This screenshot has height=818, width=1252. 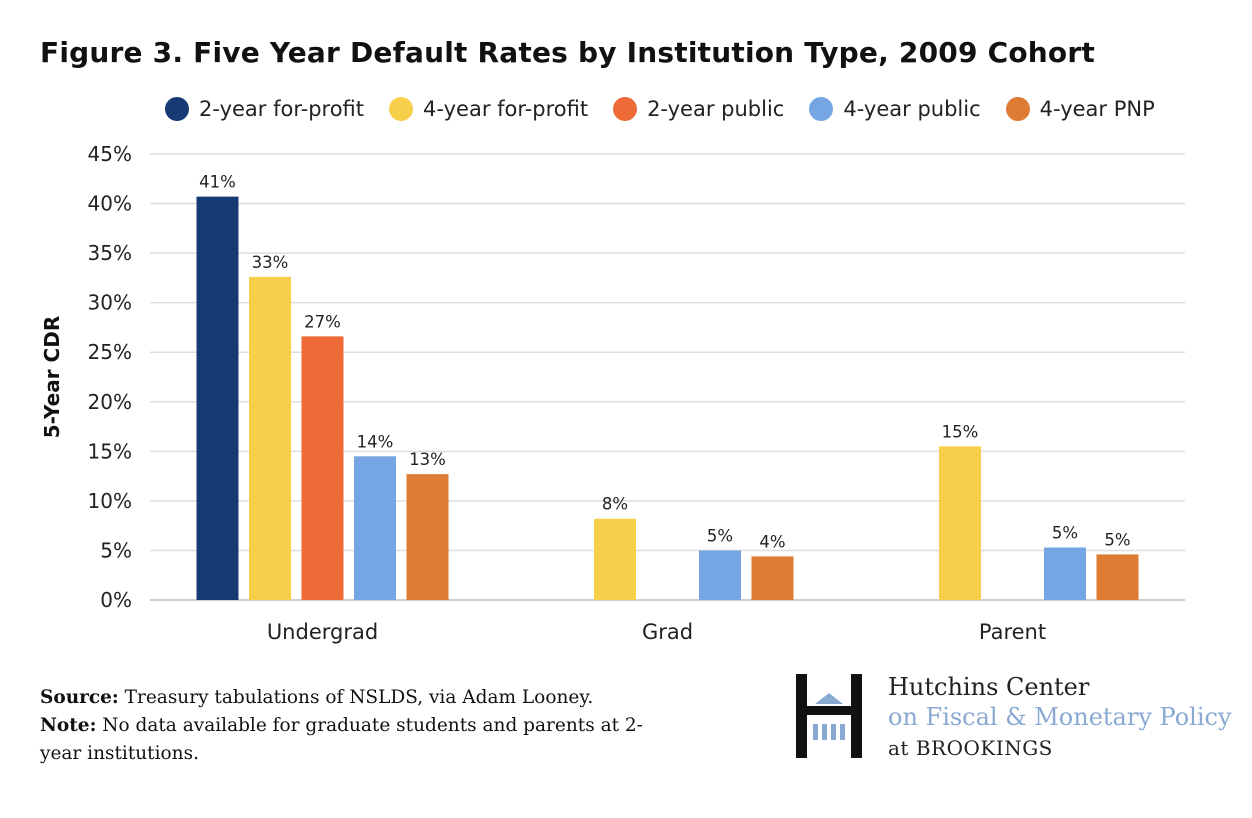 I want to click on y-tick-label: 45%, so click(x=110, y=154).